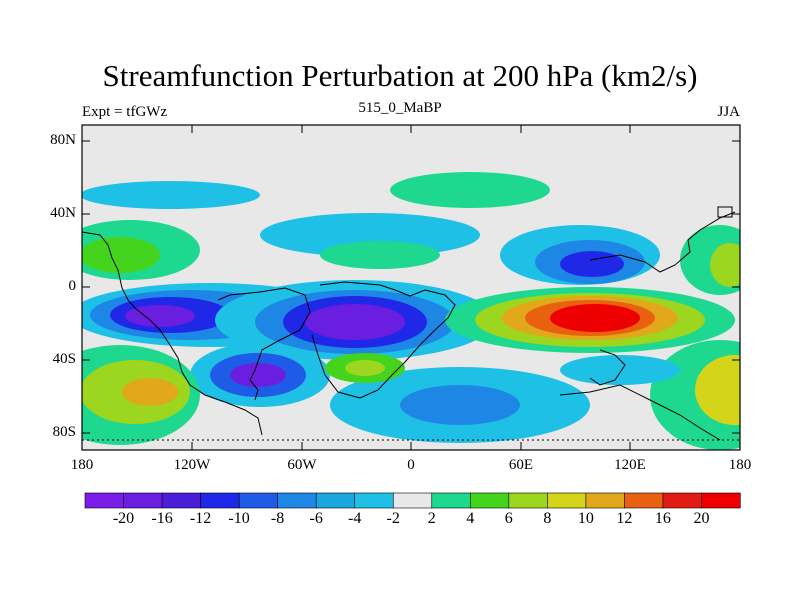 Image resolution: width=800 pixels, height=600 pixels. Describe the element at coordinates (125, 112) in the screenshot. I see `experiment-label: Expt = tfGWz` at that location.